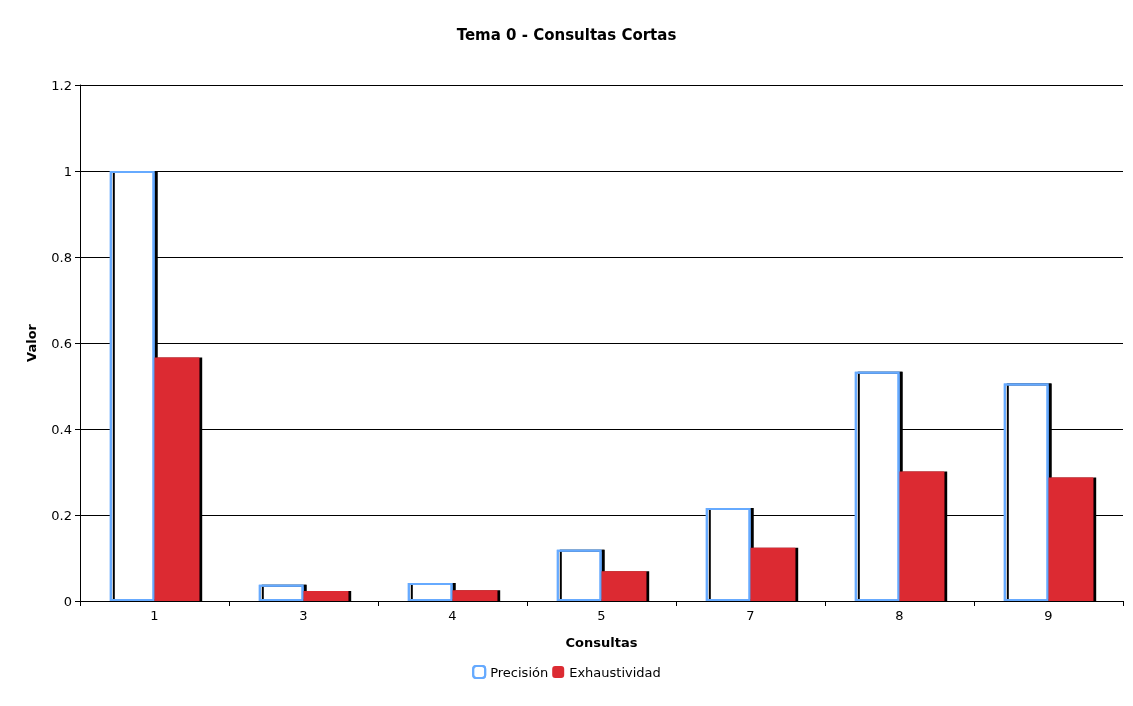  Describe the element at coordinates (67, 601) in the screenshot. I see `y-tick-label: 0` at that location.